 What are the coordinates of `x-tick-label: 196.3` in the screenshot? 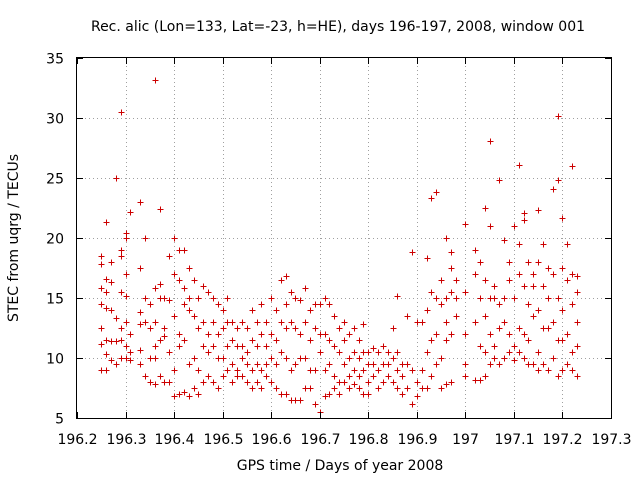 It's located at (126, 440).